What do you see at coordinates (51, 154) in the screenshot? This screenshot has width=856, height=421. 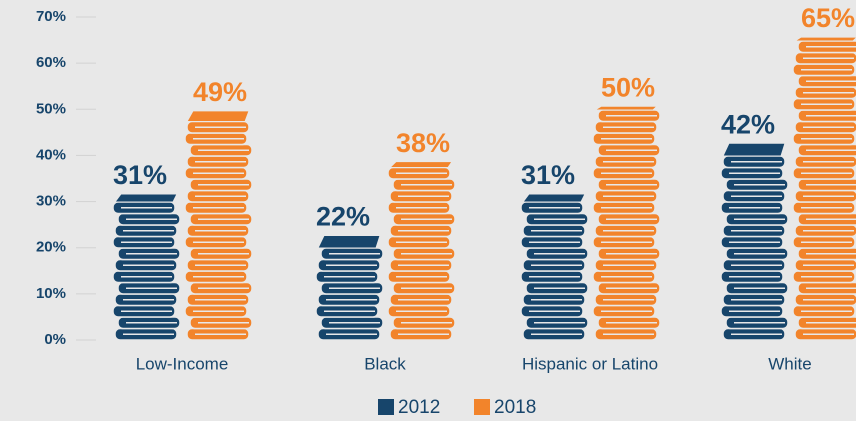 I see `y-tick-label: 40%` at bounding box center [51, 154].